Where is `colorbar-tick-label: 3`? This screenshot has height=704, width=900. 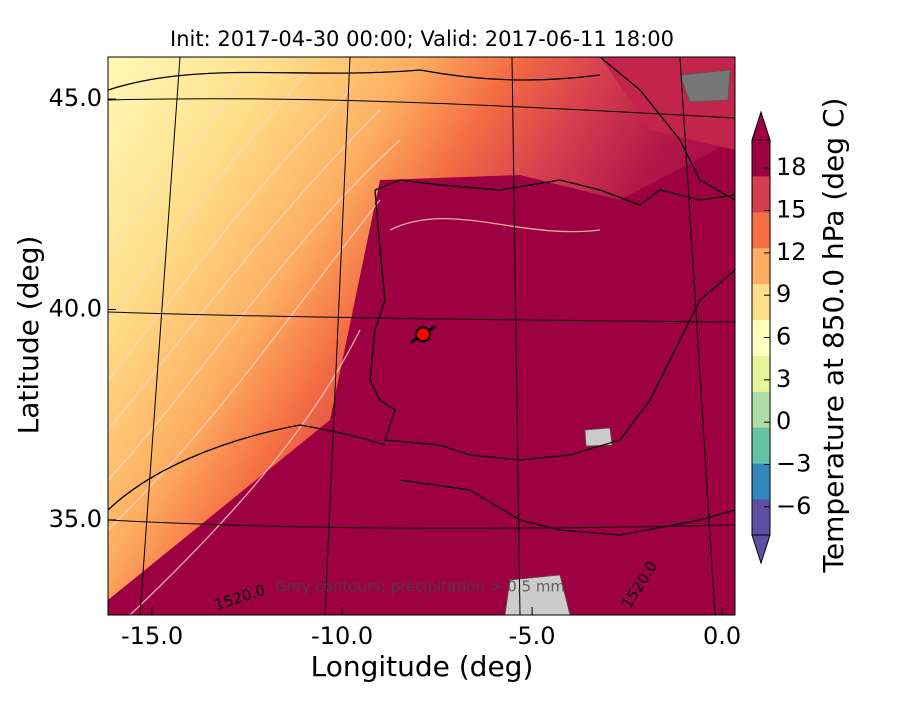
colorbar-tick-label: 3 is located at coordinates (783, 379).